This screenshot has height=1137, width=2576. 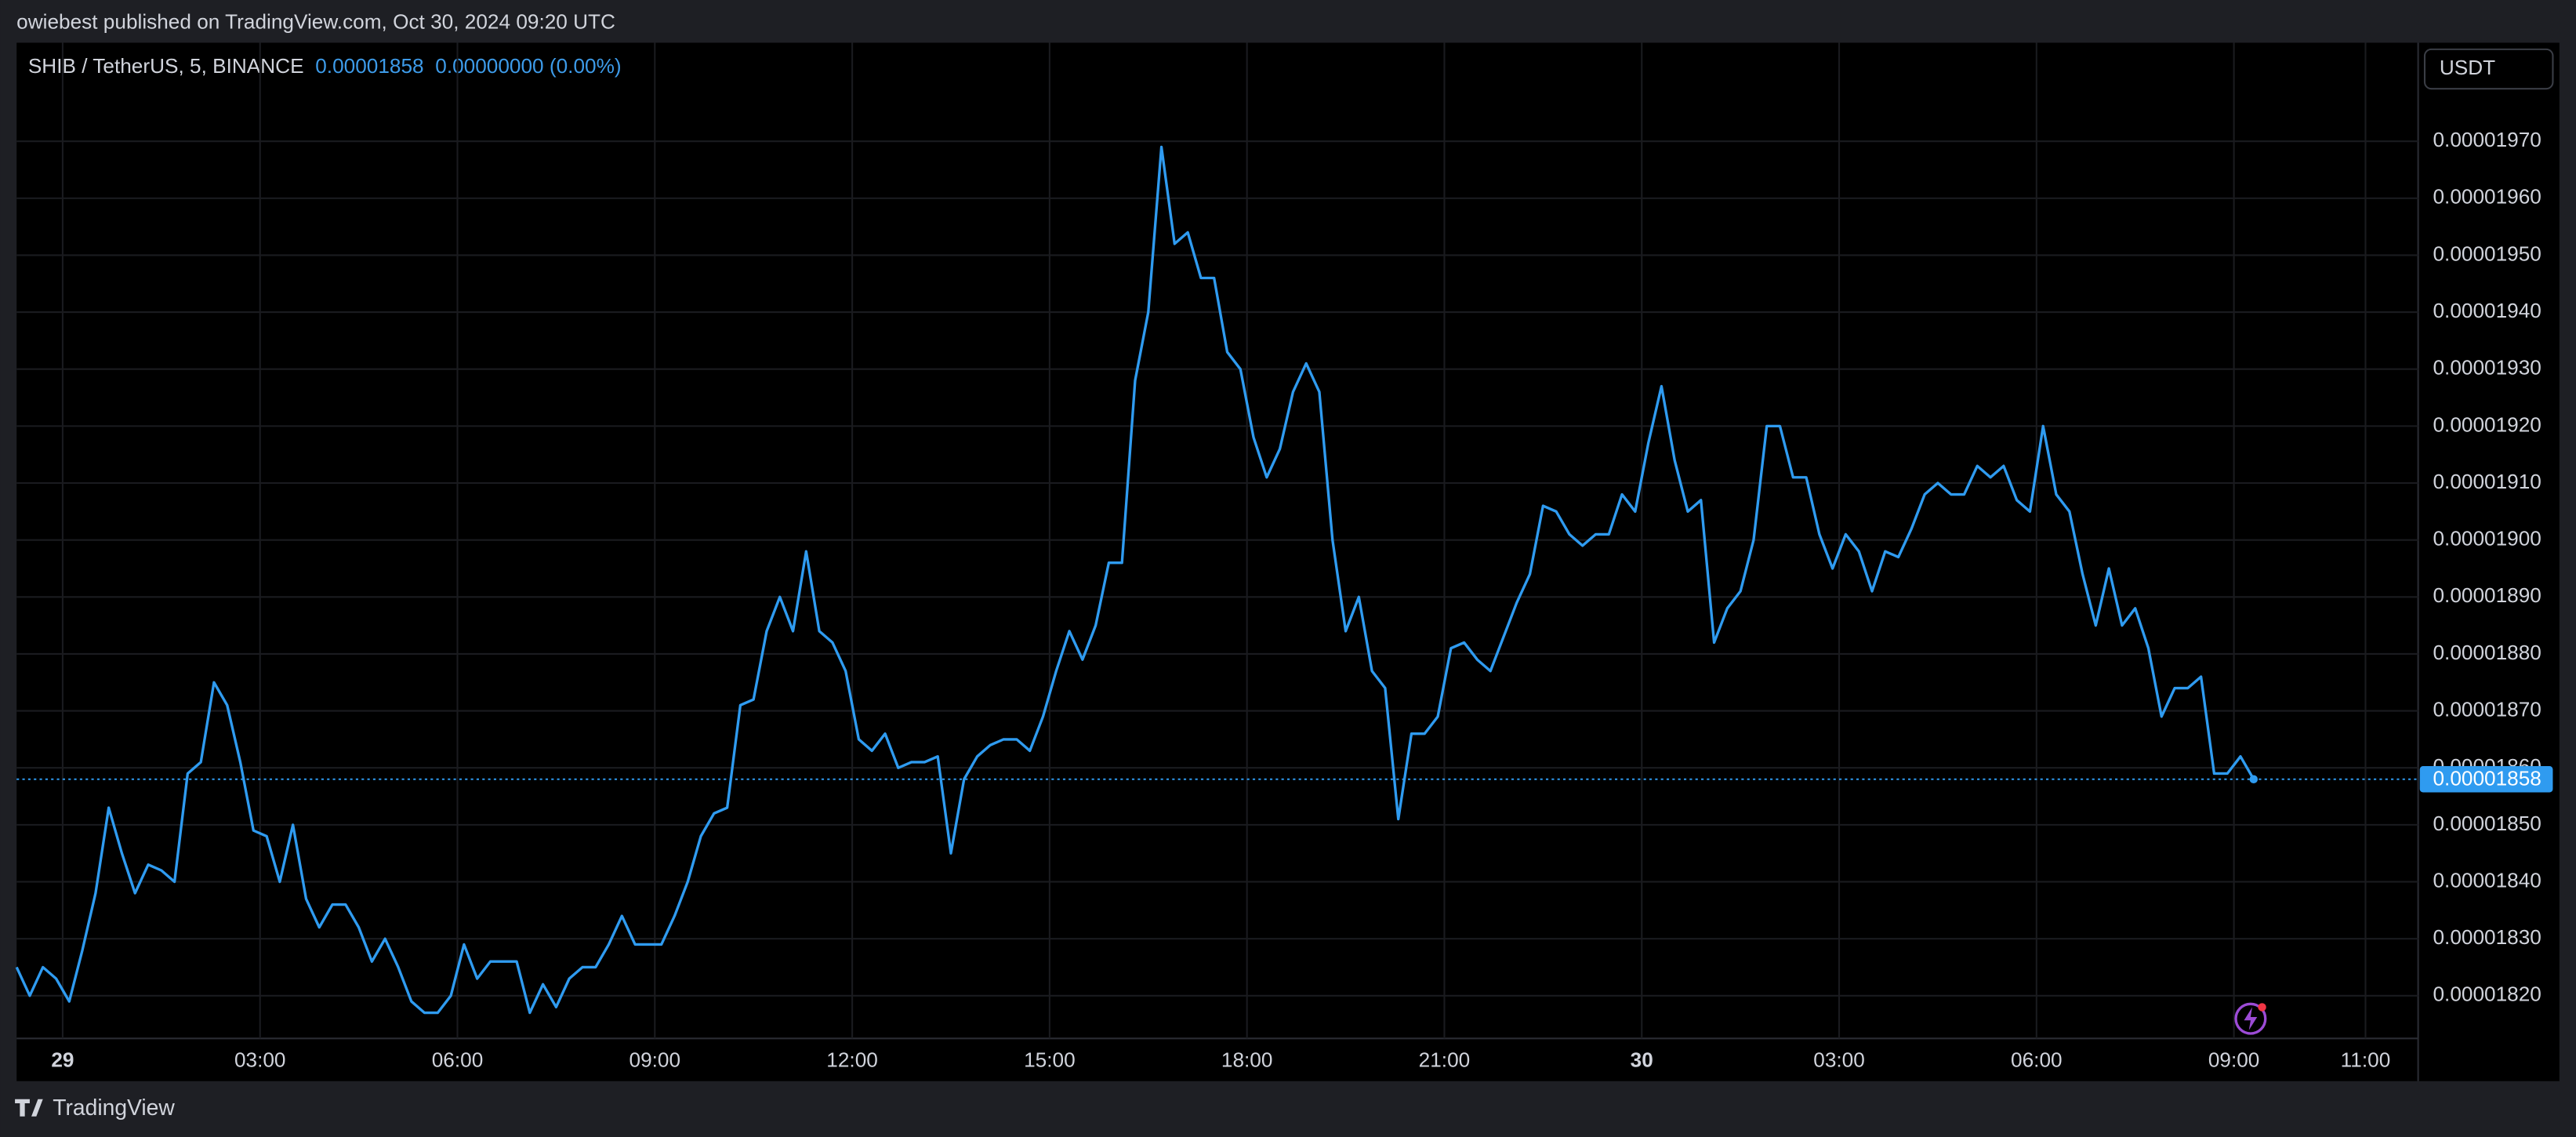 I want to click on y-tick-label: 0.00001910, so click(x=2487, y=481).